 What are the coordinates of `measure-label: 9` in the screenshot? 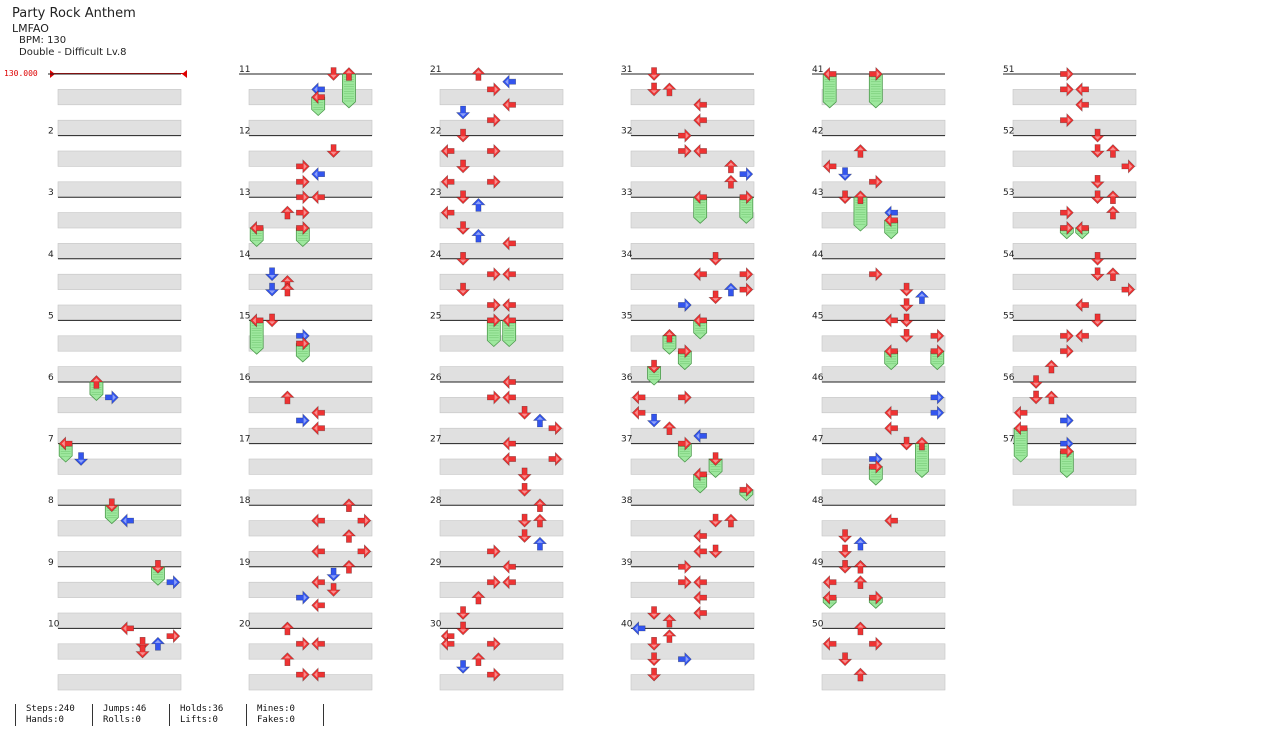 It's located at (51, 563).